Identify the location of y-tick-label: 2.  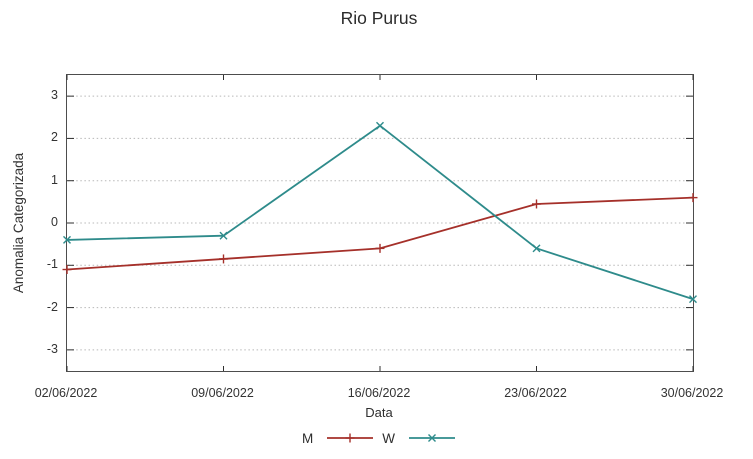
(54, 137).